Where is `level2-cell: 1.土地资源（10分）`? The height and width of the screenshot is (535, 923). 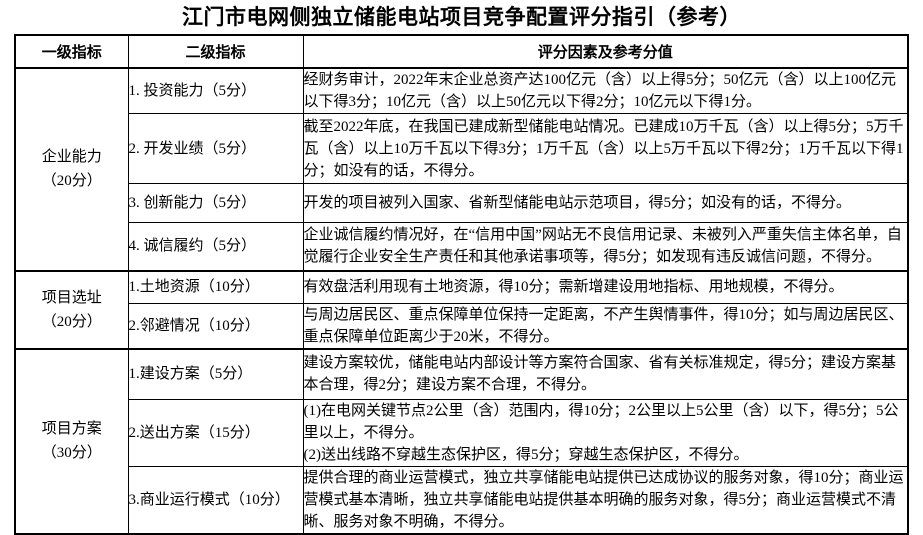
level2-cell: 1.土地资源（10分） is located at coordinates (215, 287).